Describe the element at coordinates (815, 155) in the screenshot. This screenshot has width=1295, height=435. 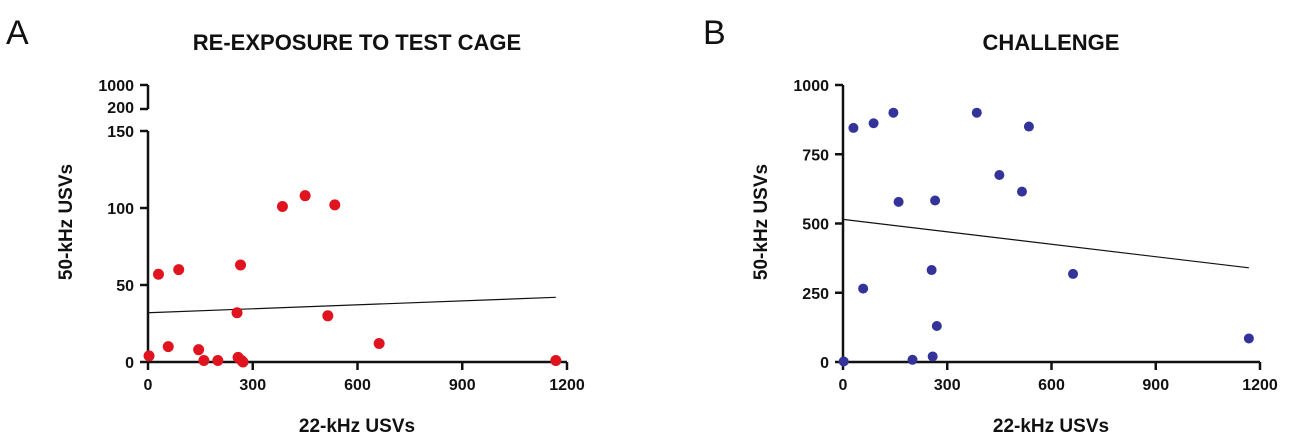
I see `y-tick-label: 750` at that location.